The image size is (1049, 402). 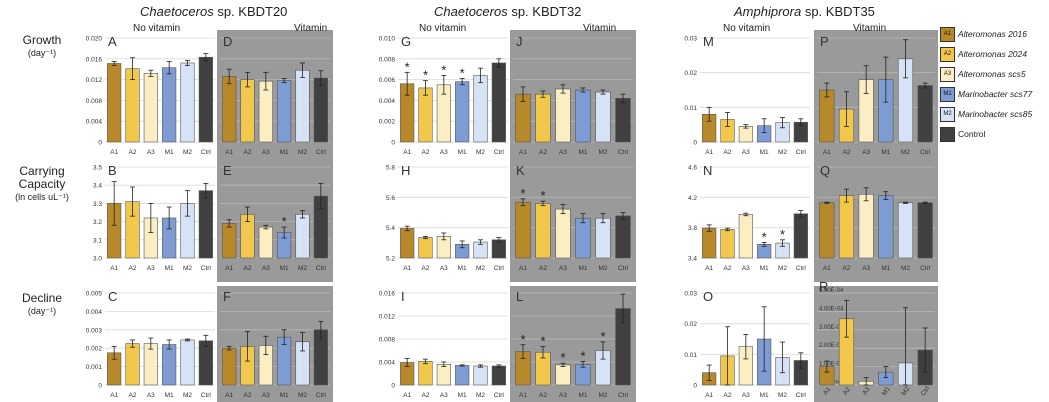 What do you see at coordinates (692, 228) in the screenshot?
I see `y-tick-label: 3.8` at bounding box center [692, 228].